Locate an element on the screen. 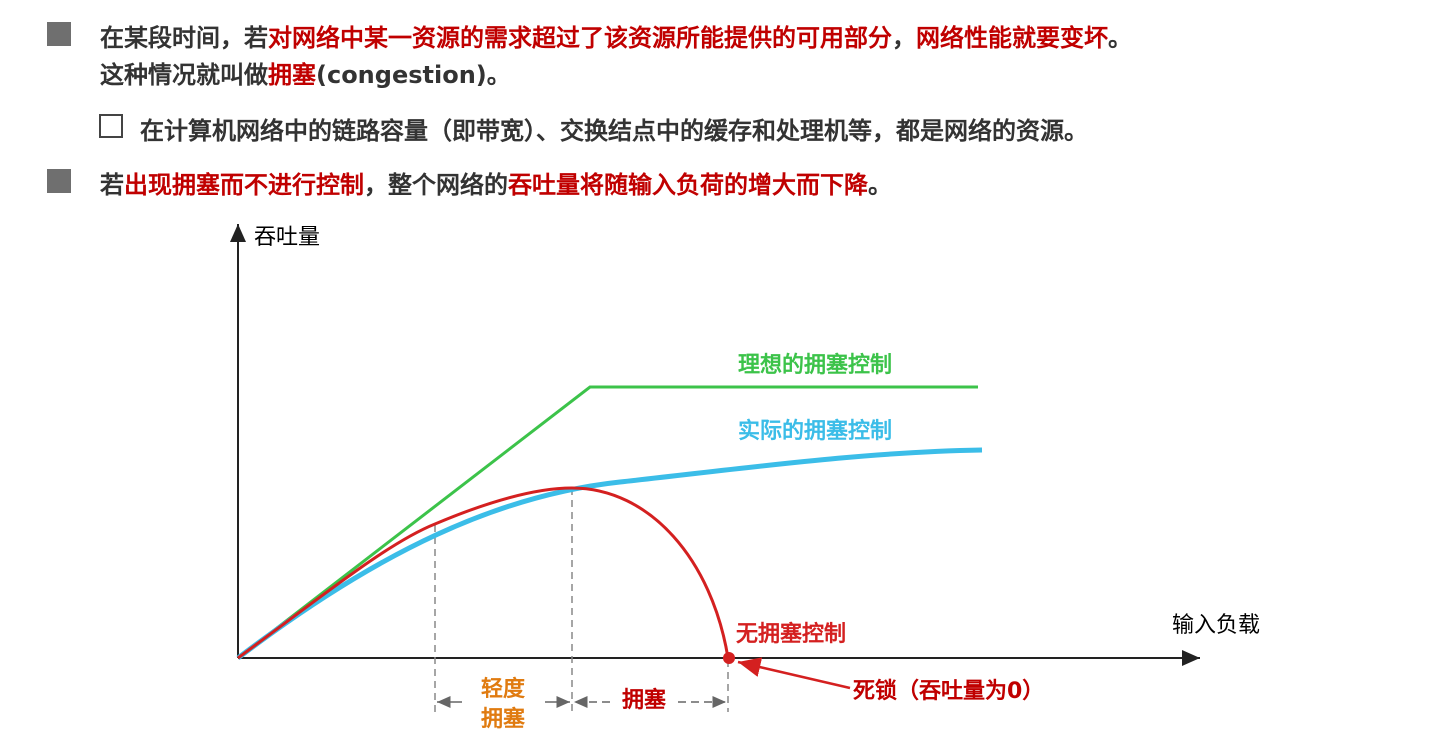 This screenshot has height=740, width=1429. text-segment: 网络性能就要变坏 is located at coordinates (1012, 38).